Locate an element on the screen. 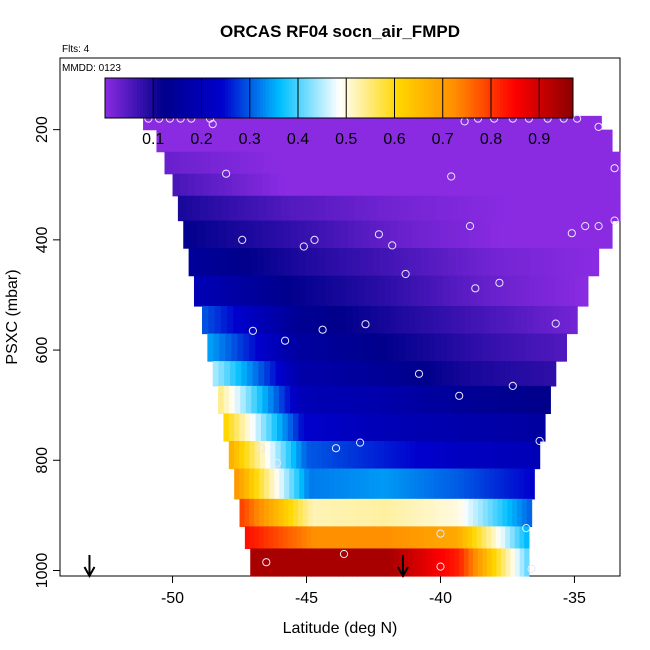 The image size is (650, 650). flights-label: Flts: 4 is located at coordinates (76, 49).